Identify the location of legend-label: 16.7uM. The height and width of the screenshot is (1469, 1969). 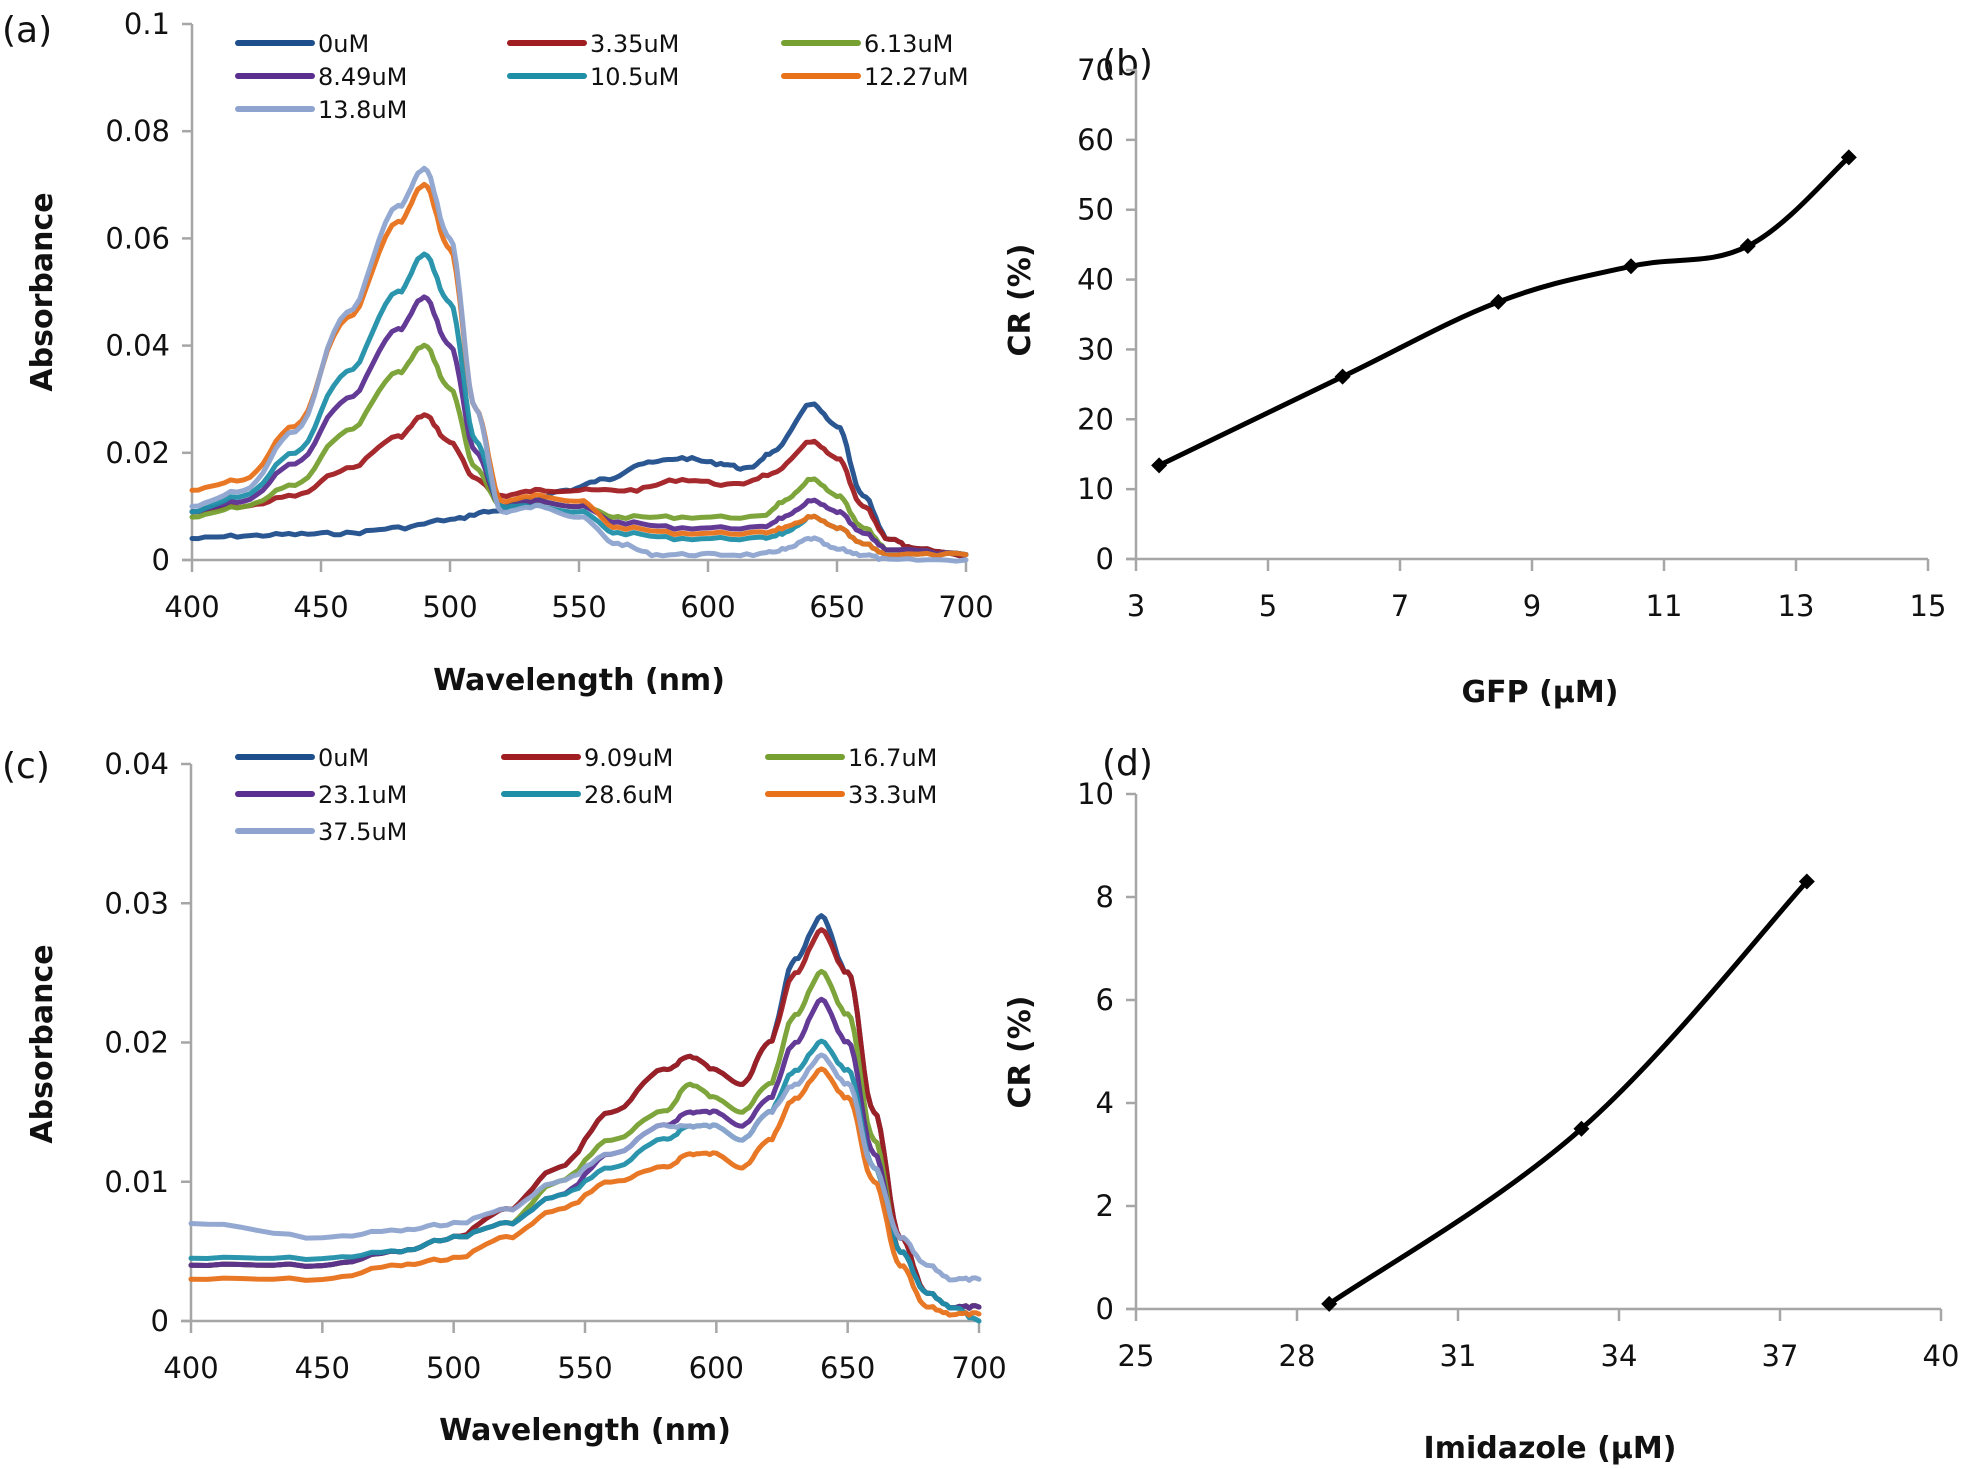
(892, 758).